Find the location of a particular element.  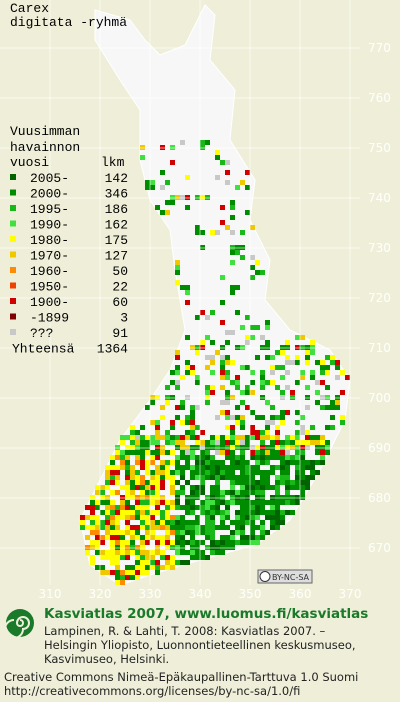

y-tick-label: 710 is located at coordinates (379, 348).